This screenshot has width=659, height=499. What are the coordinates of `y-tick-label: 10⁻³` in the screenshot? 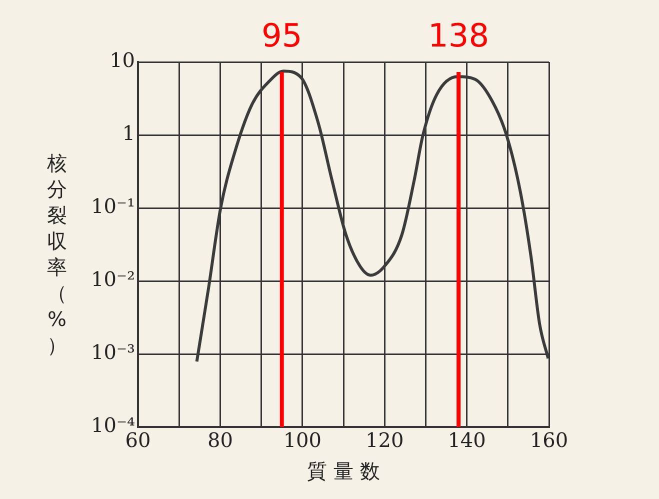 It's located at (113, 352).